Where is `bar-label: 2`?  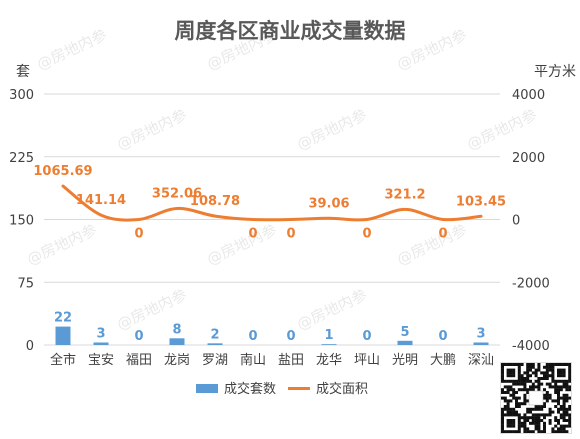 bar-label: 2 is located at coordinates (214, 334).